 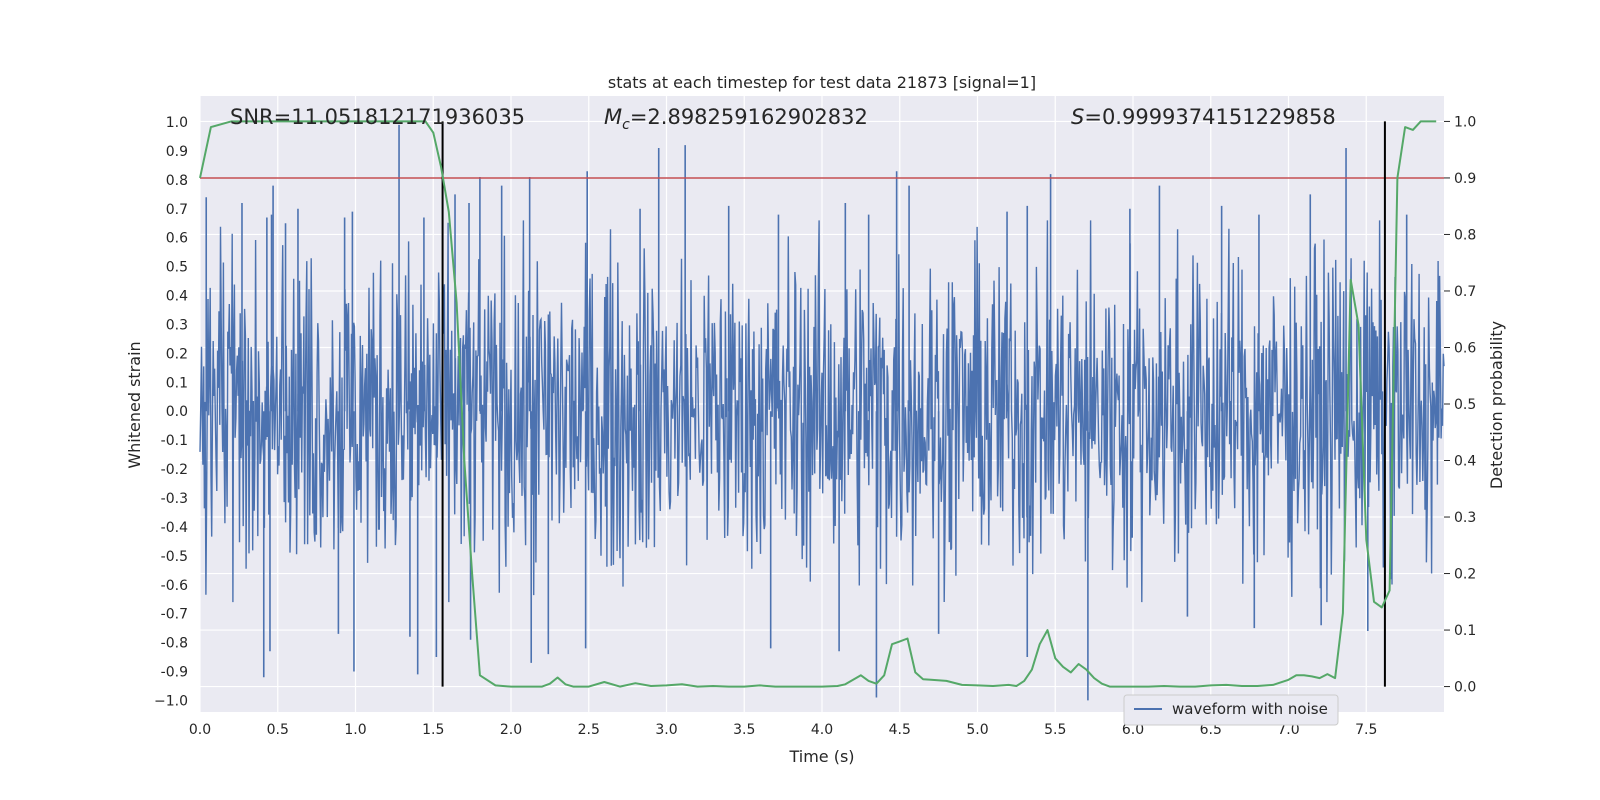 What do you see at coordinates (174, 673) in the screenshot?
I see `y-tick-label: -0.9` at bounding box center [174, 673].